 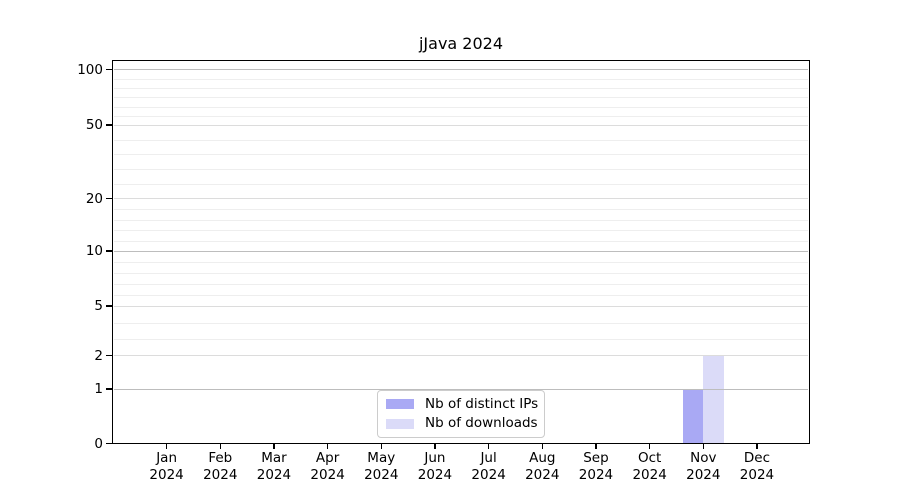 What do you see at coordinates (481, 423) in the screenshot?
I see `legend-label-downloads: Nb of downloads` at bounding box center [481, 423].